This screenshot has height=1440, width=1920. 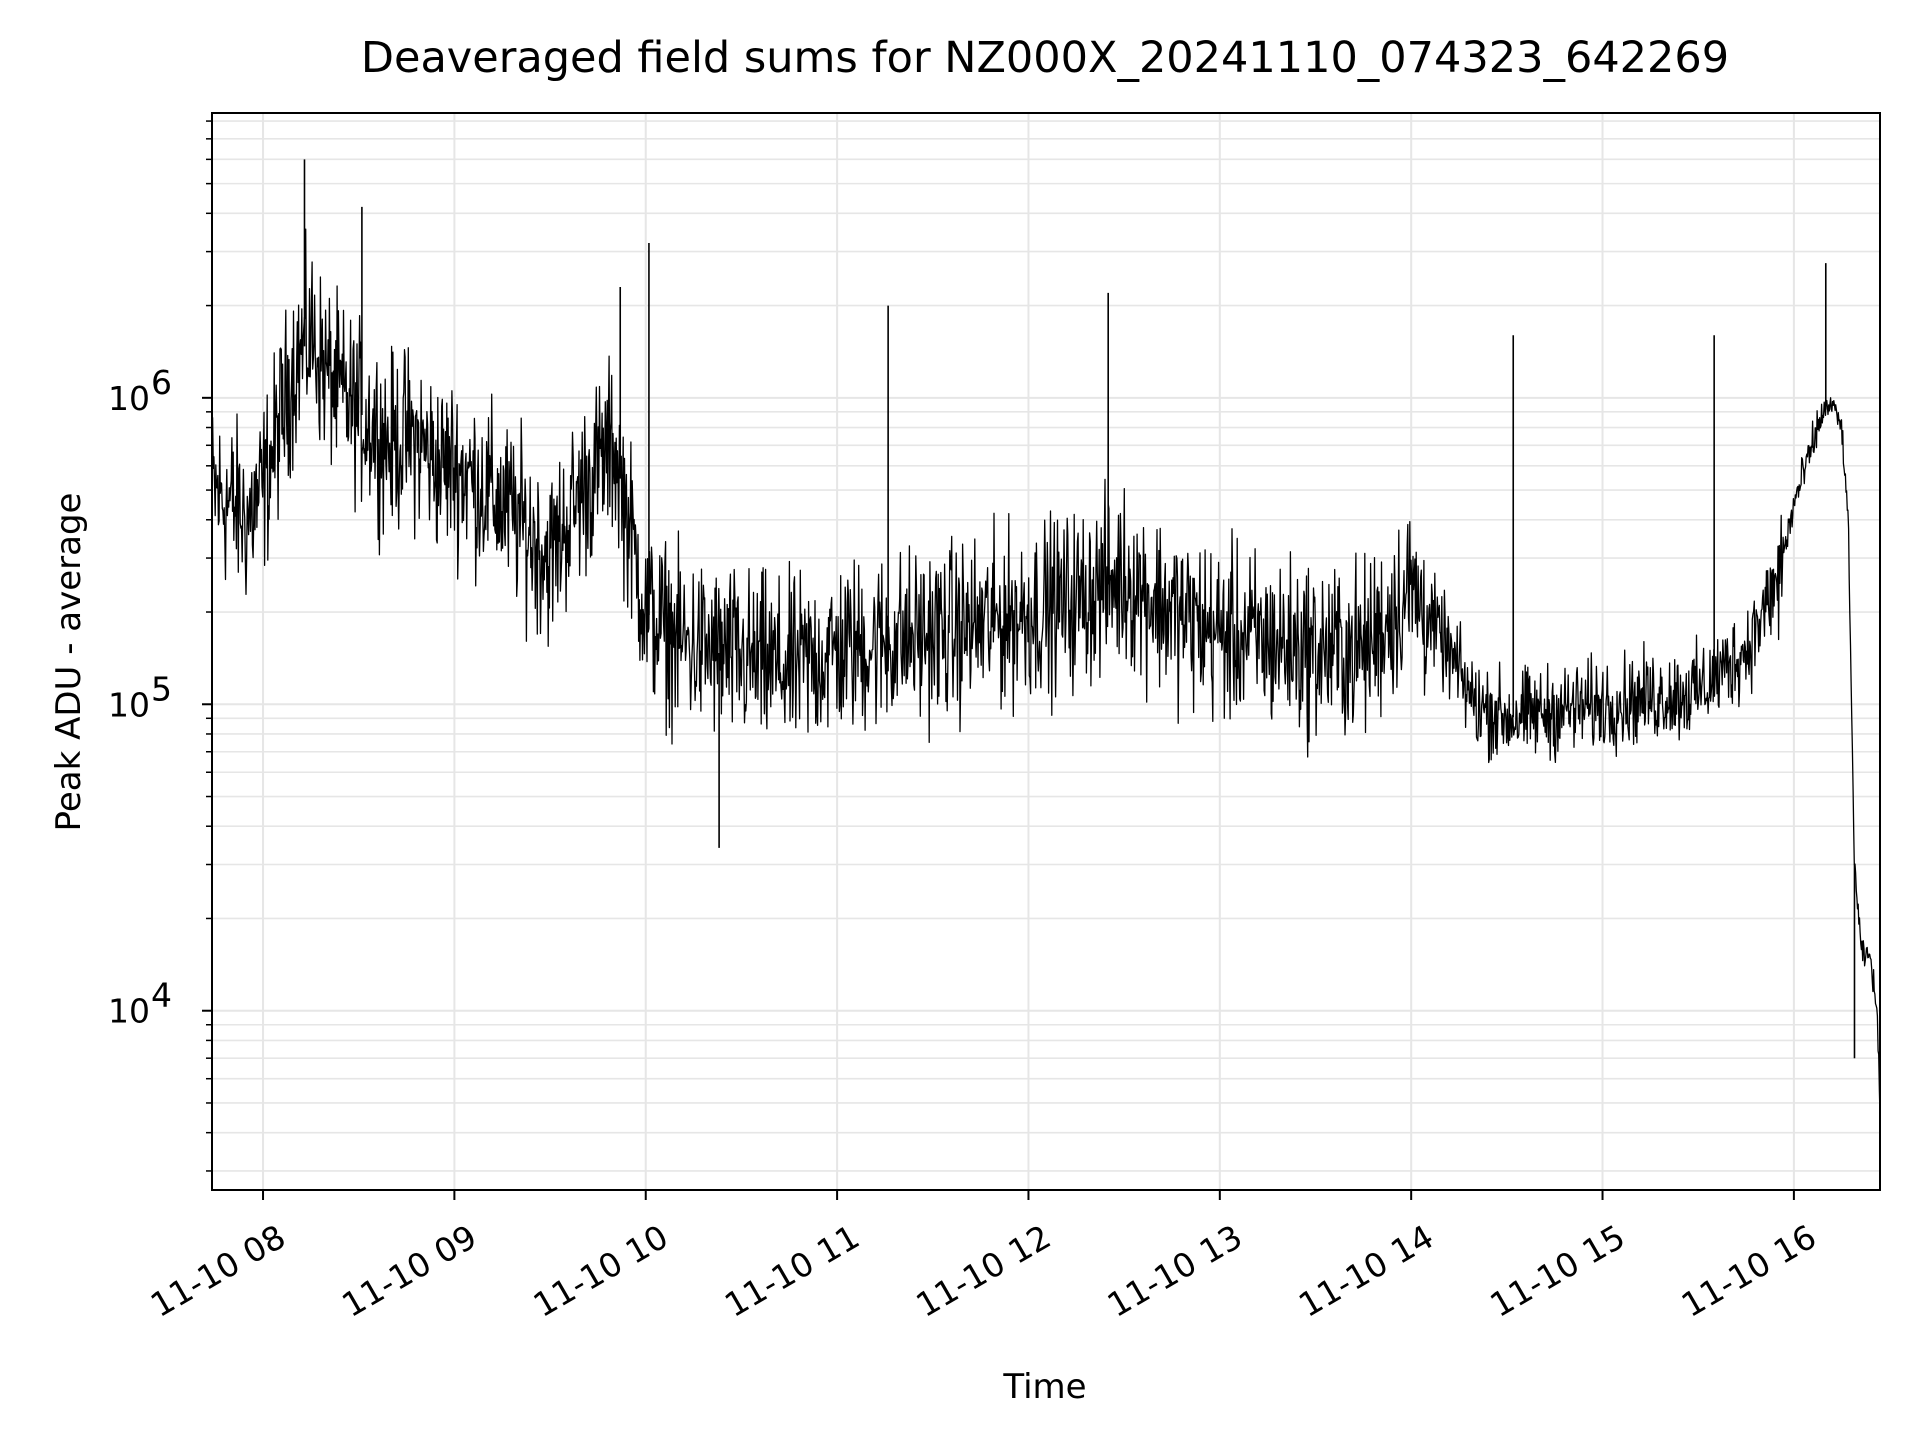 What do you see at coordinates (218, 1271) in the screenshot?
I see `x-tick-label: 11-10 08` at bounding box center [218, 1271].